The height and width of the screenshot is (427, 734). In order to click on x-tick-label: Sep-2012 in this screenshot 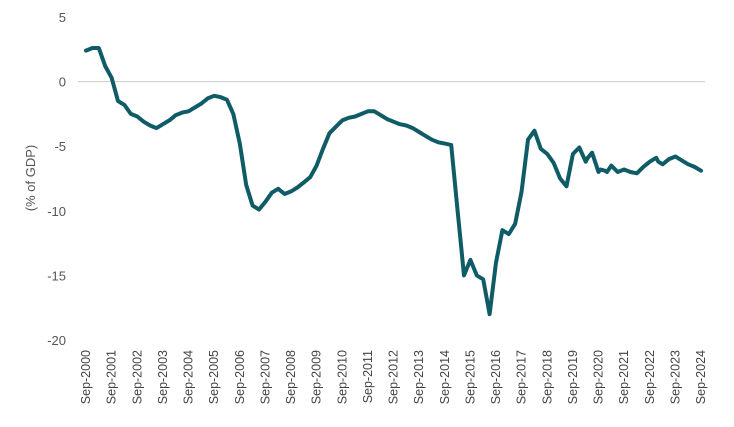, I will do `click(394, 377)`.